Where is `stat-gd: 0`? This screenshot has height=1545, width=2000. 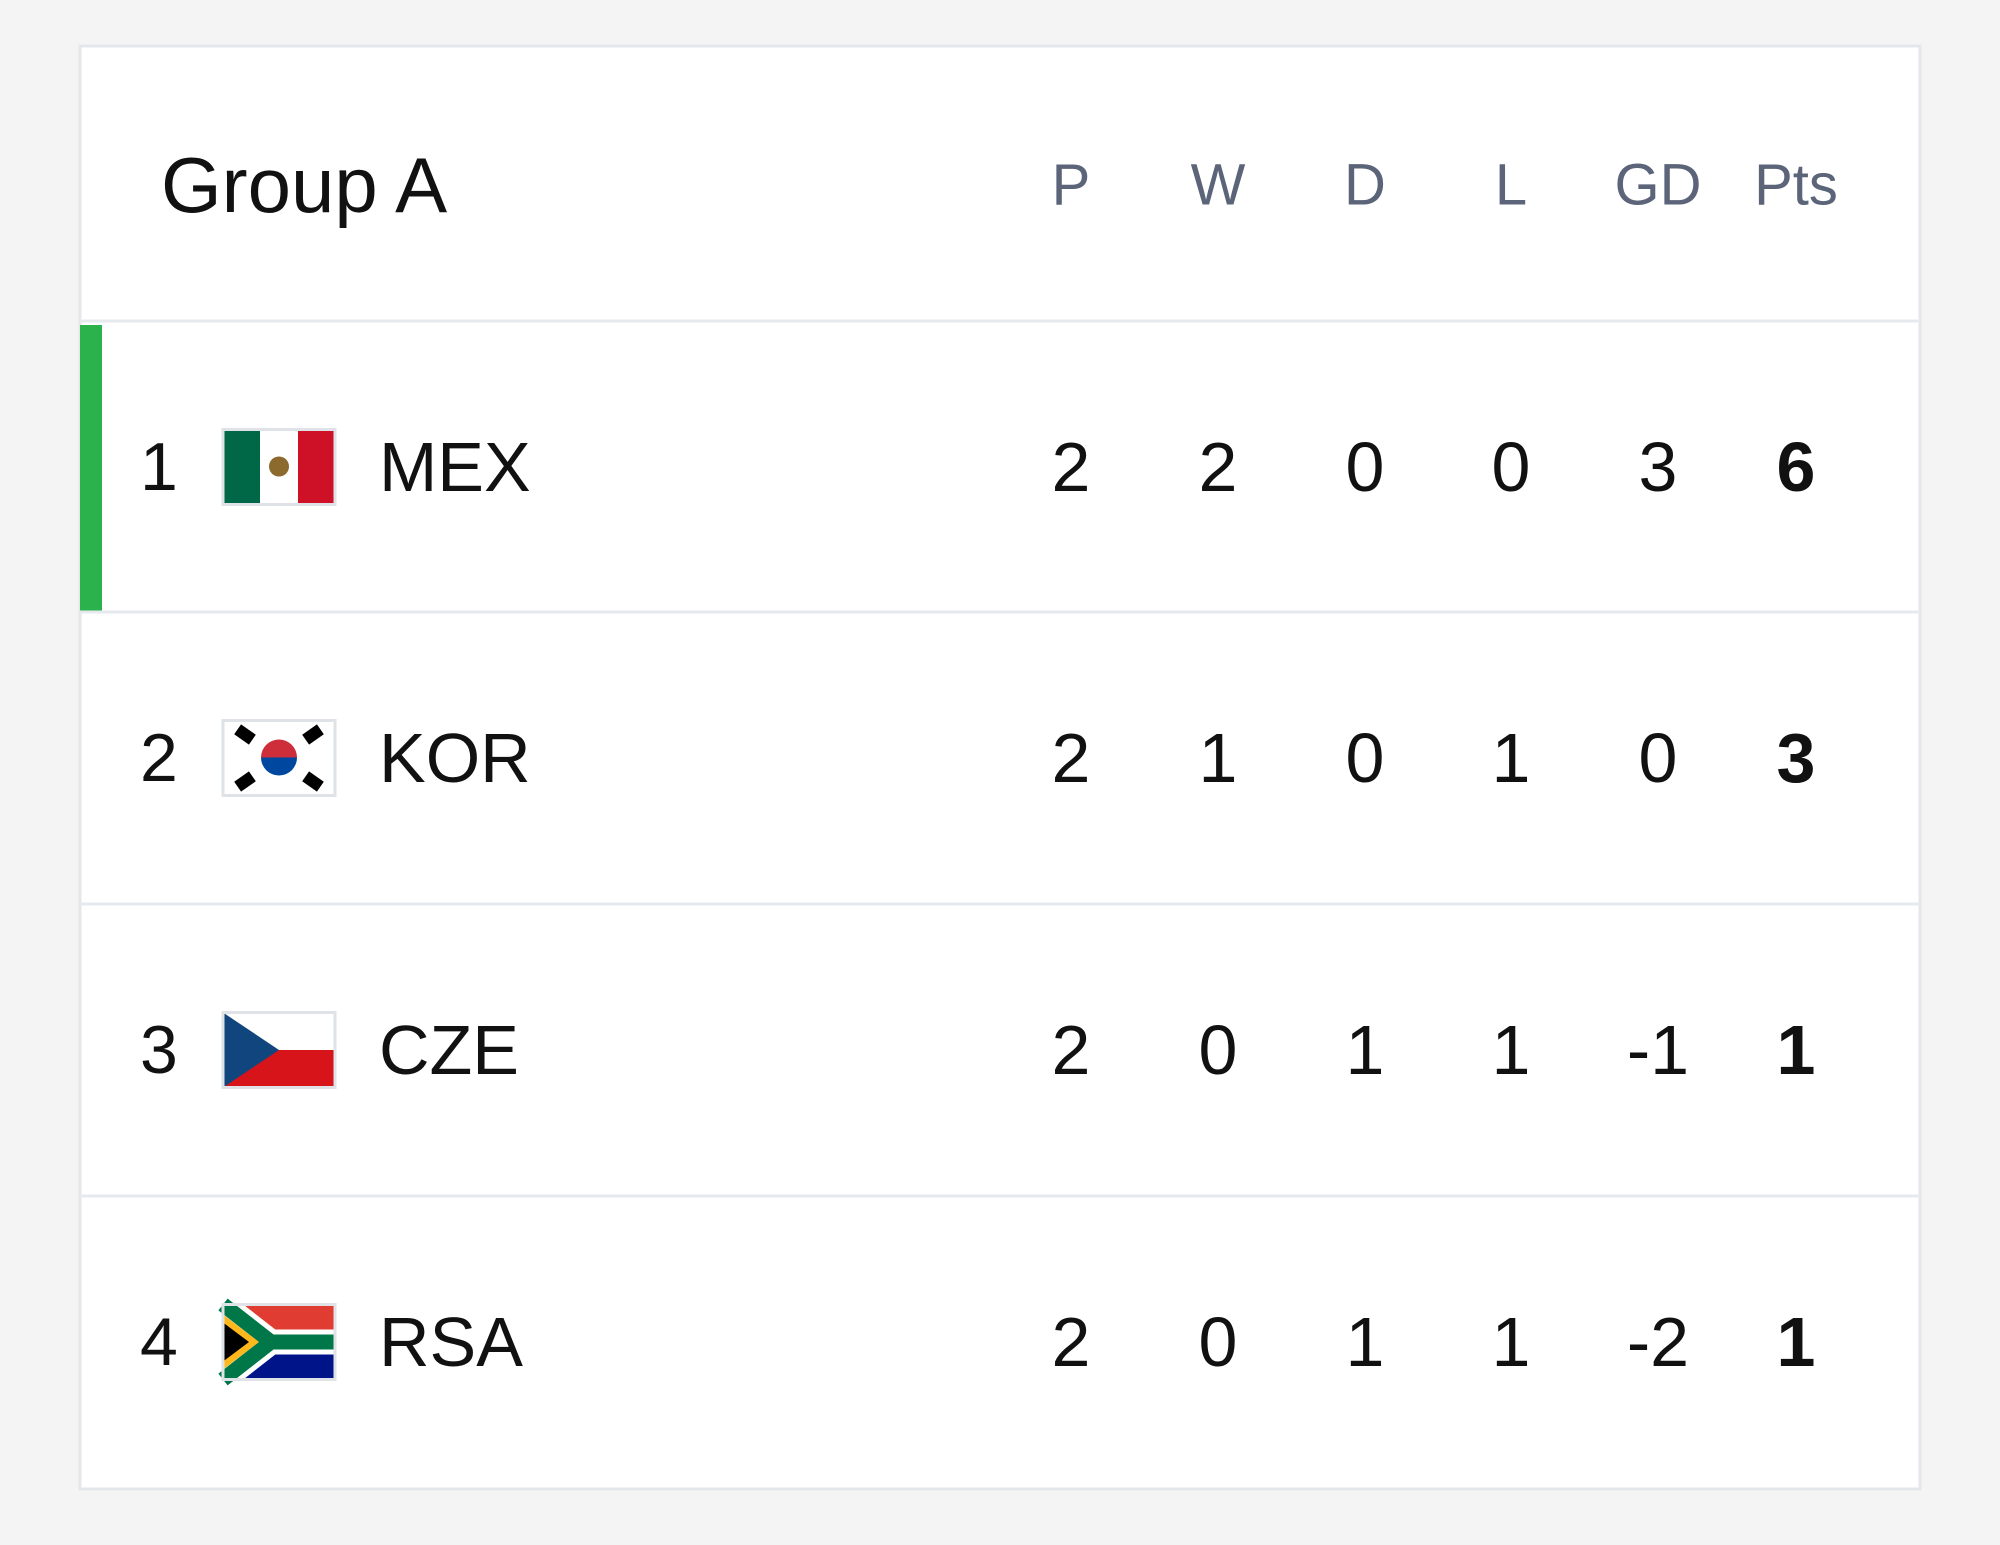 stat-gd: 0 is located at coordinates (1658, 758).